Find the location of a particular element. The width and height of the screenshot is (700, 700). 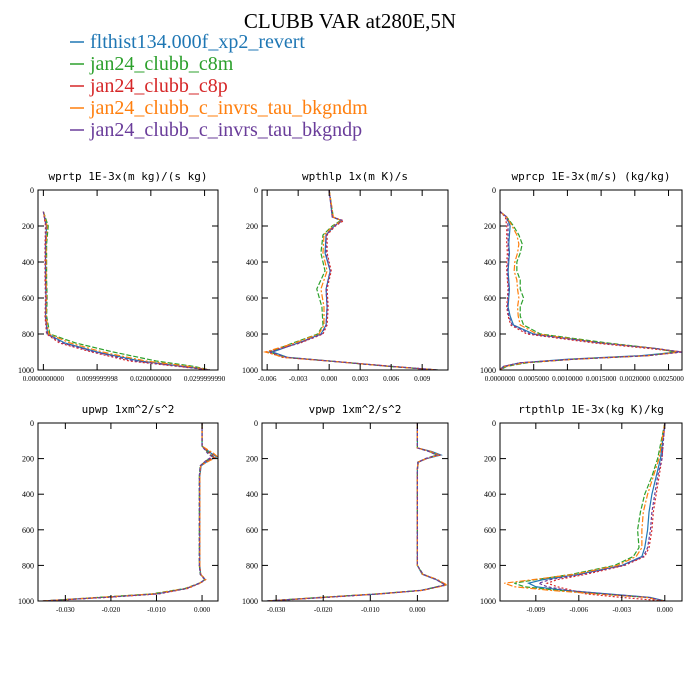

x-tick-label: 0.0299999990 is located at coordinates (205, 379).